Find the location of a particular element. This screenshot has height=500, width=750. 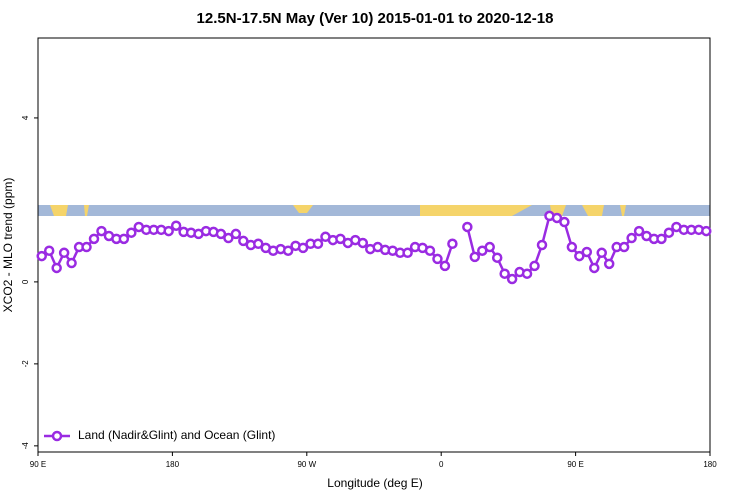

legend-label: Land (Nadir&Glint) and Ocean (Glint) is located at coordinates (176, 435).